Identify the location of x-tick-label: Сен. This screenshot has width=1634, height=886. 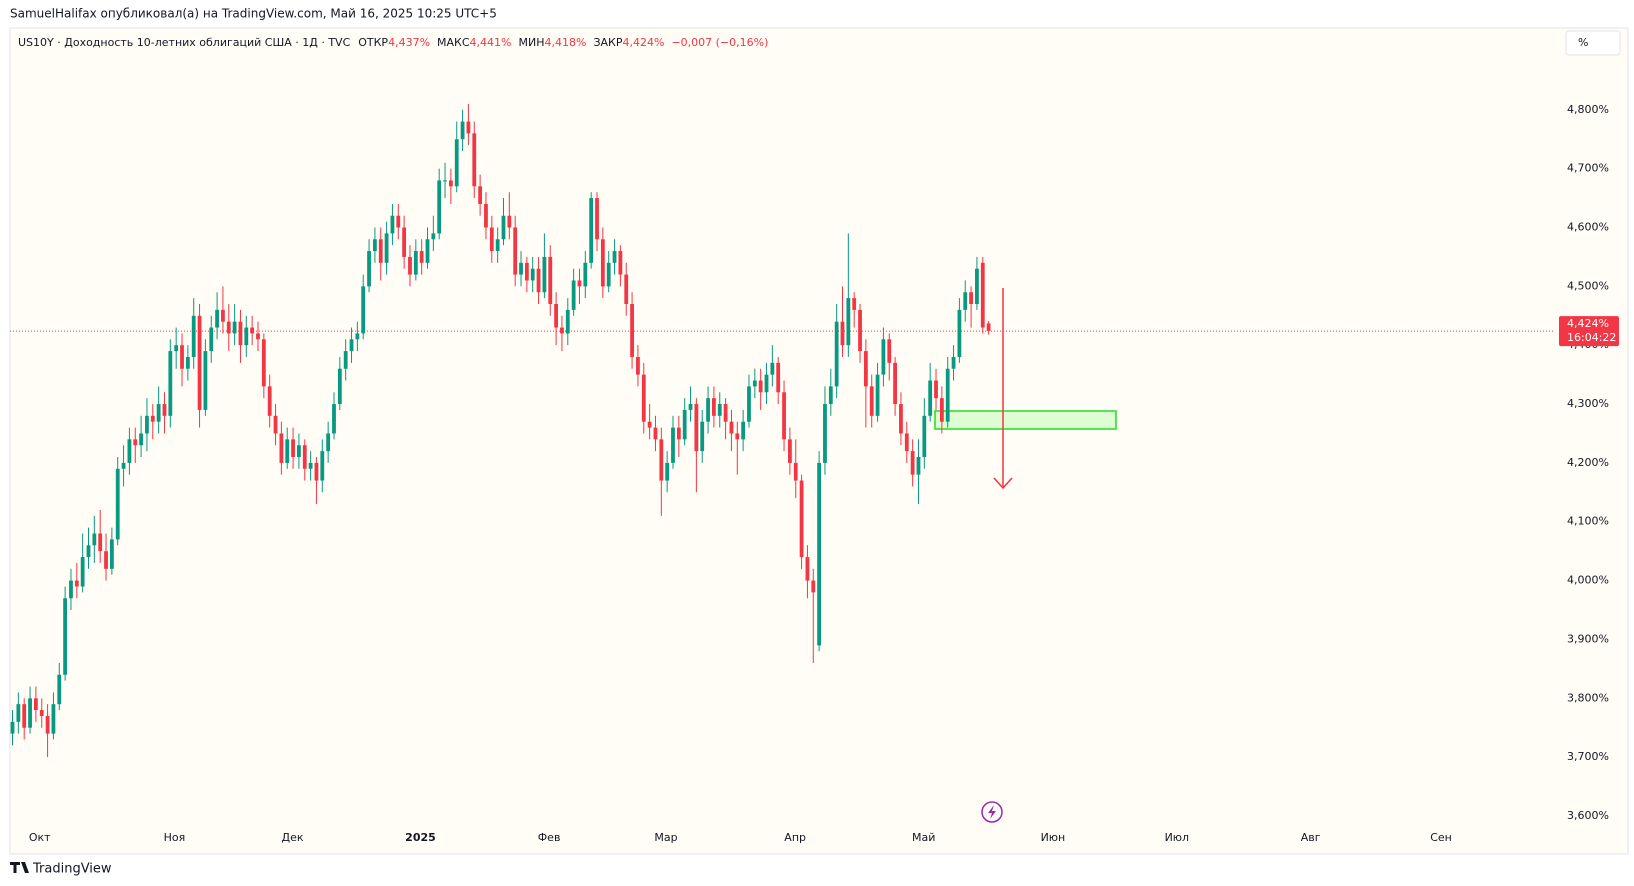
(1441, 837).